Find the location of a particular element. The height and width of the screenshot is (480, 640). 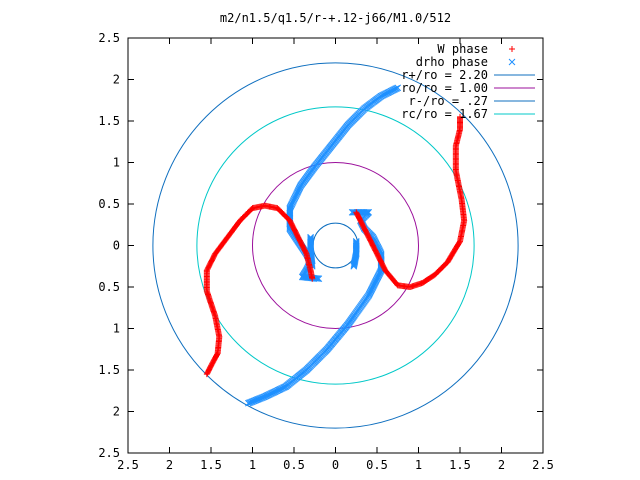

legend-label: rc/ro = 1.67 is located at coordinates (444, 114).